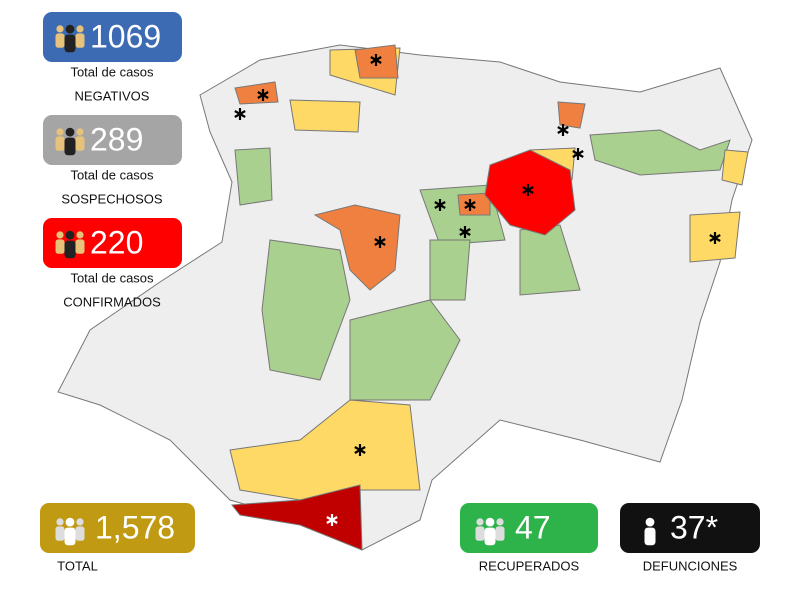 The height and width of the screenshot is (600, 800). I want to click on total-card: 1,578 TOTAL, so click(117, 538).